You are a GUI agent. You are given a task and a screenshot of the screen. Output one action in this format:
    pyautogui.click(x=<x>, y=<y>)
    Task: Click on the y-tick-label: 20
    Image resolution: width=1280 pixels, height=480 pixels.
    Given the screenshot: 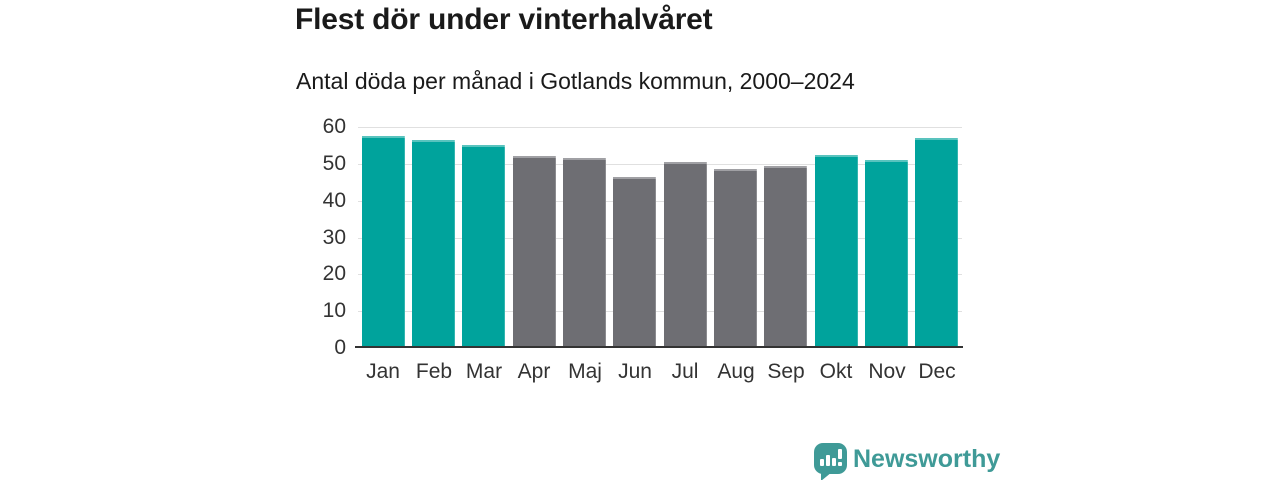 What is the action you would take?
    pyautogui.click(x=334, y=273)
    